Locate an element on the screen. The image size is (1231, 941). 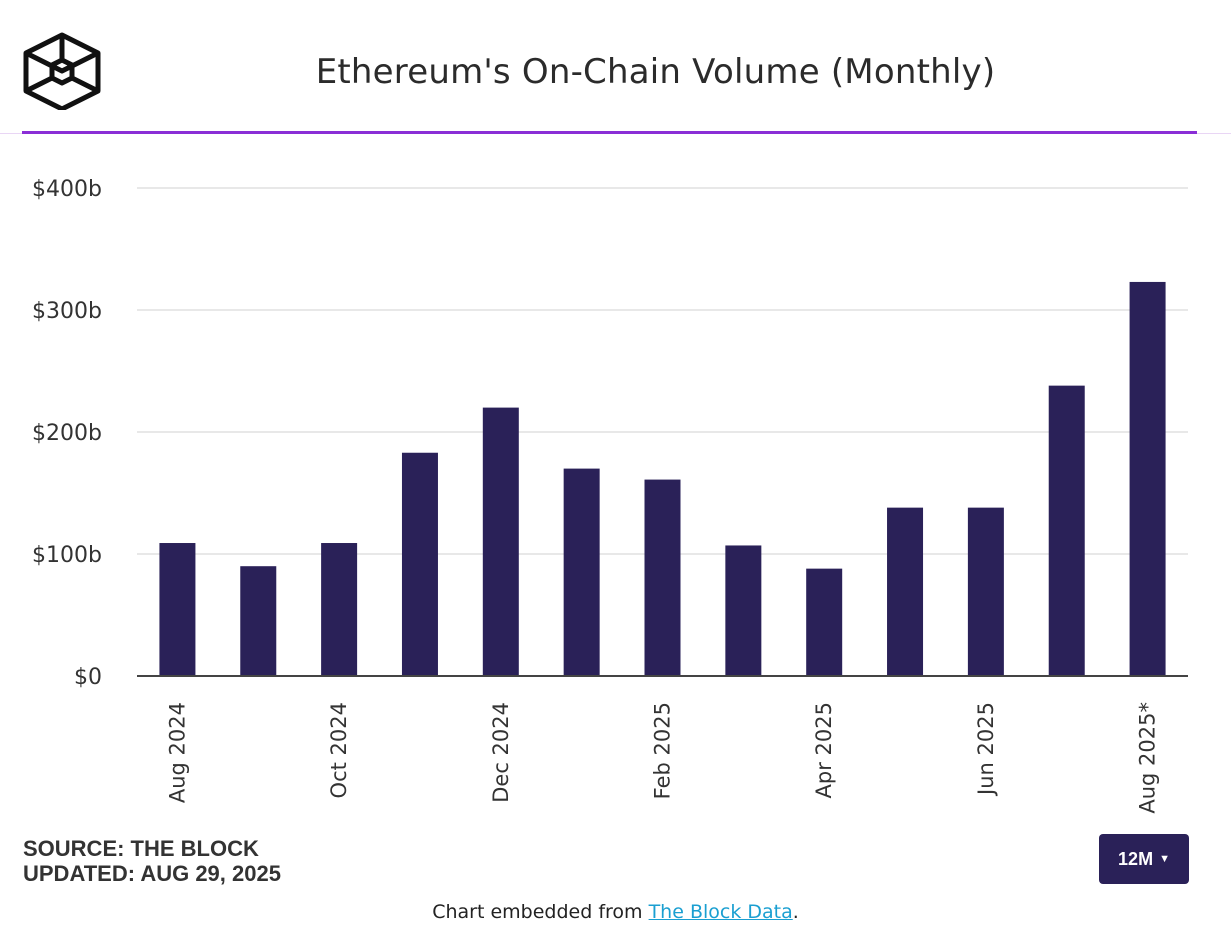
y-tick-label: $300b is located at coordinates (67, 311).